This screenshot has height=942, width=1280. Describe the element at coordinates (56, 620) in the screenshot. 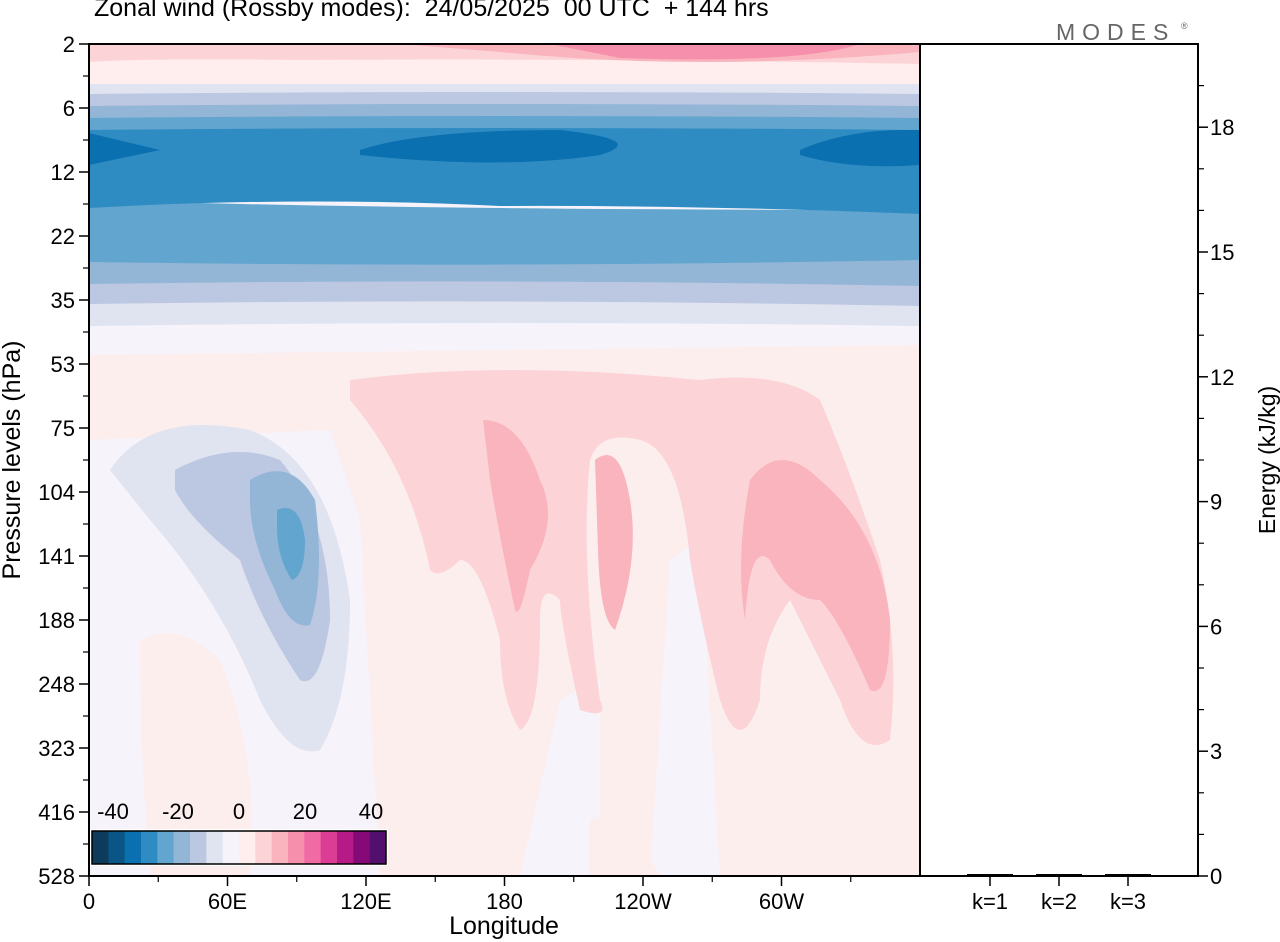

I see `y-tick-label: 188` at that location.